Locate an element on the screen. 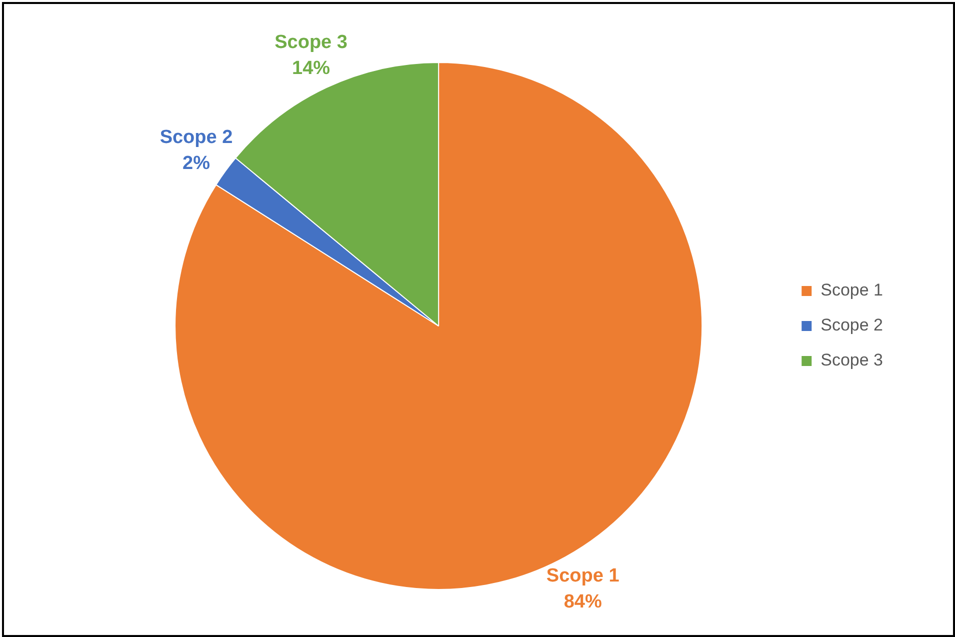 The width and height of the screenshot is (955, 637). data-label: 2% is located at coordinates (196, 163).